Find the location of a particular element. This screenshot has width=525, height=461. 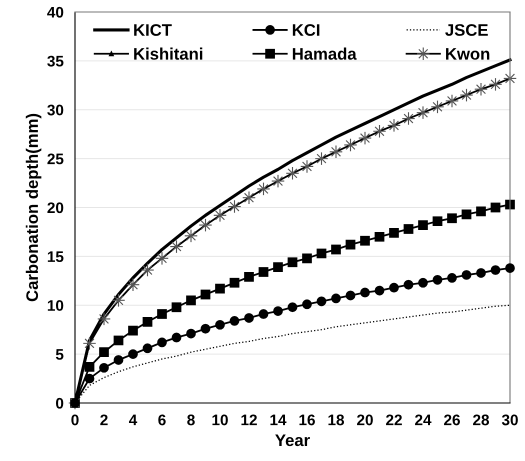

x-tick-label: 16 is located at coordinates (307, 420).